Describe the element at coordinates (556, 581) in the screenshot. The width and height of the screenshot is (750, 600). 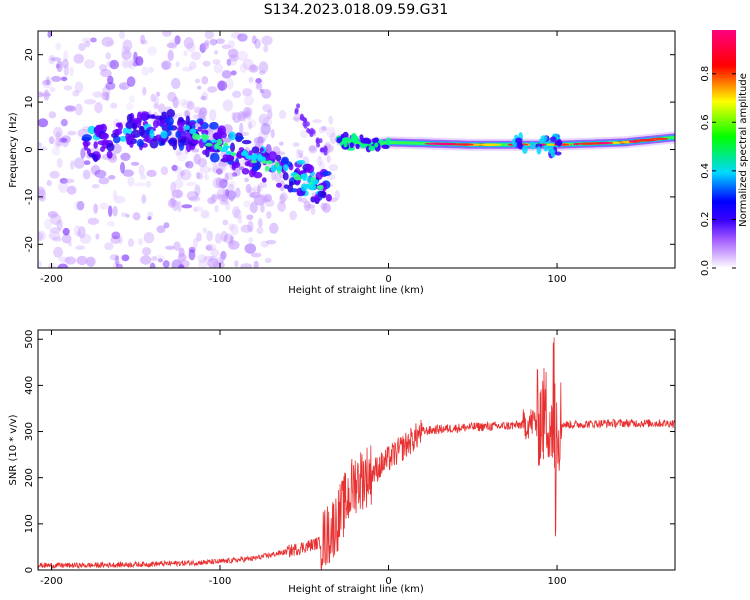
I see `snr-xtick-label: 100` at that location.